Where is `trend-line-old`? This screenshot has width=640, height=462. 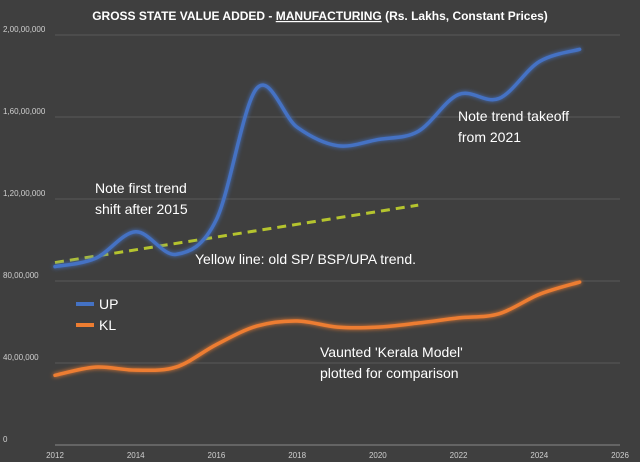 trend-line-old is located at coordinates (236, 234).